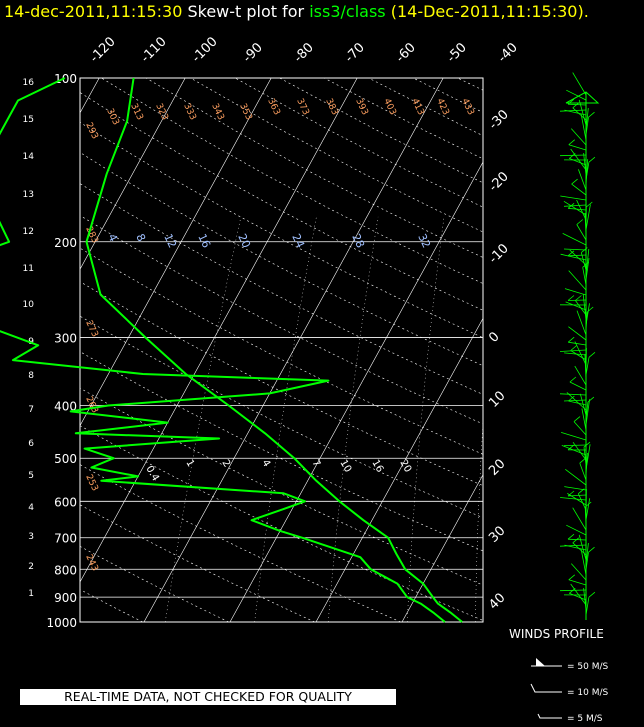  Describe the element at coordinates (29, 305) in the screenshot. I see `height-km-tick-label: 10` at that location.